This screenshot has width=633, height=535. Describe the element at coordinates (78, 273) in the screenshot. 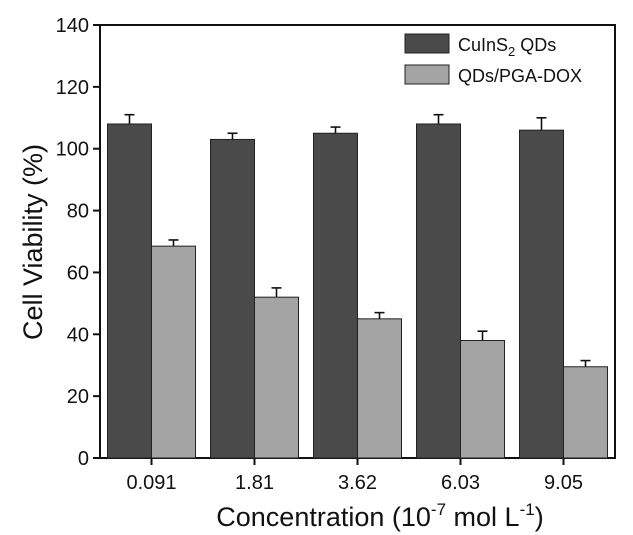

I see `y-tick-label-60: 60` at that location.